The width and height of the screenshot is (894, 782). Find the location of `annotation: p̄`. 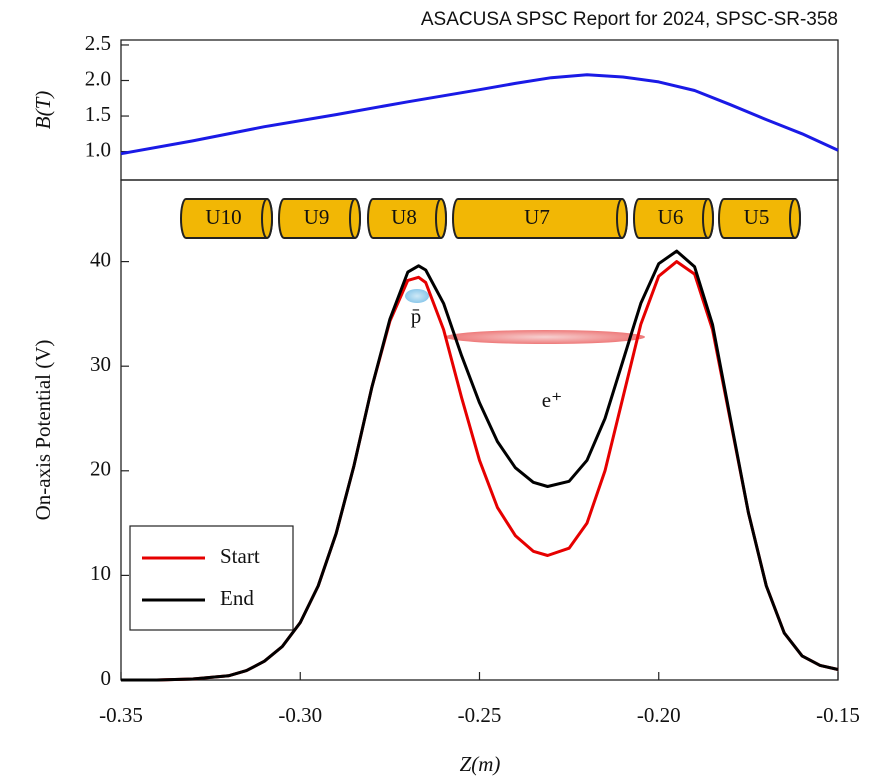

annotation: p̄ is located at coordinates (416, 316).